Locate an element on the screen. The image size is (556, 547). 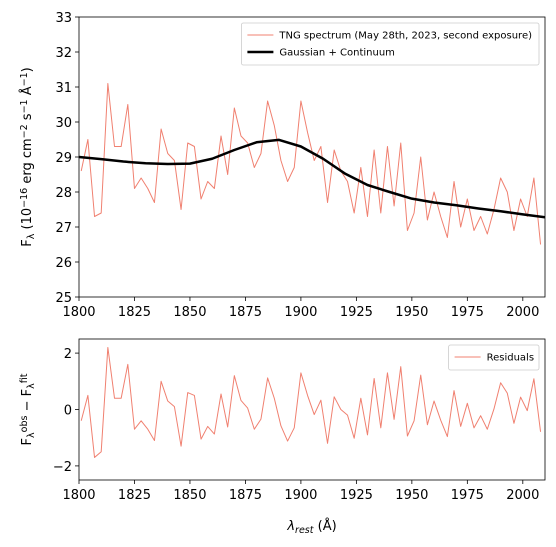
y-tick-label: 30 is located at coordinates (63, 123).